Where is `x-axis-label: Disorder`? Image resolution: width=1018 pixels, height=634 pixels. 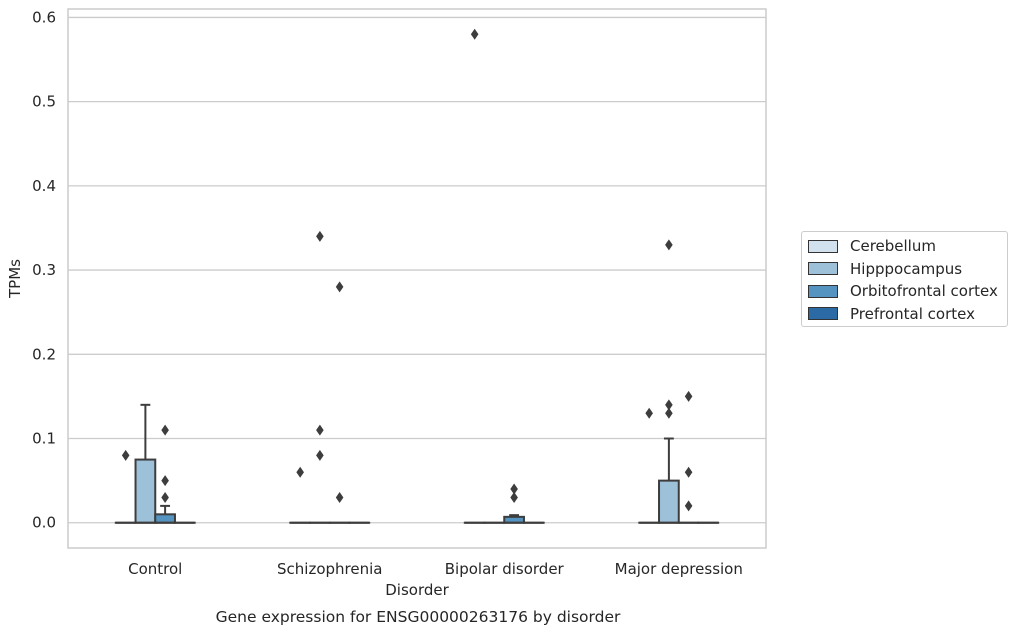 x-axis-label: Disorder is located at coordinates (417, 590).